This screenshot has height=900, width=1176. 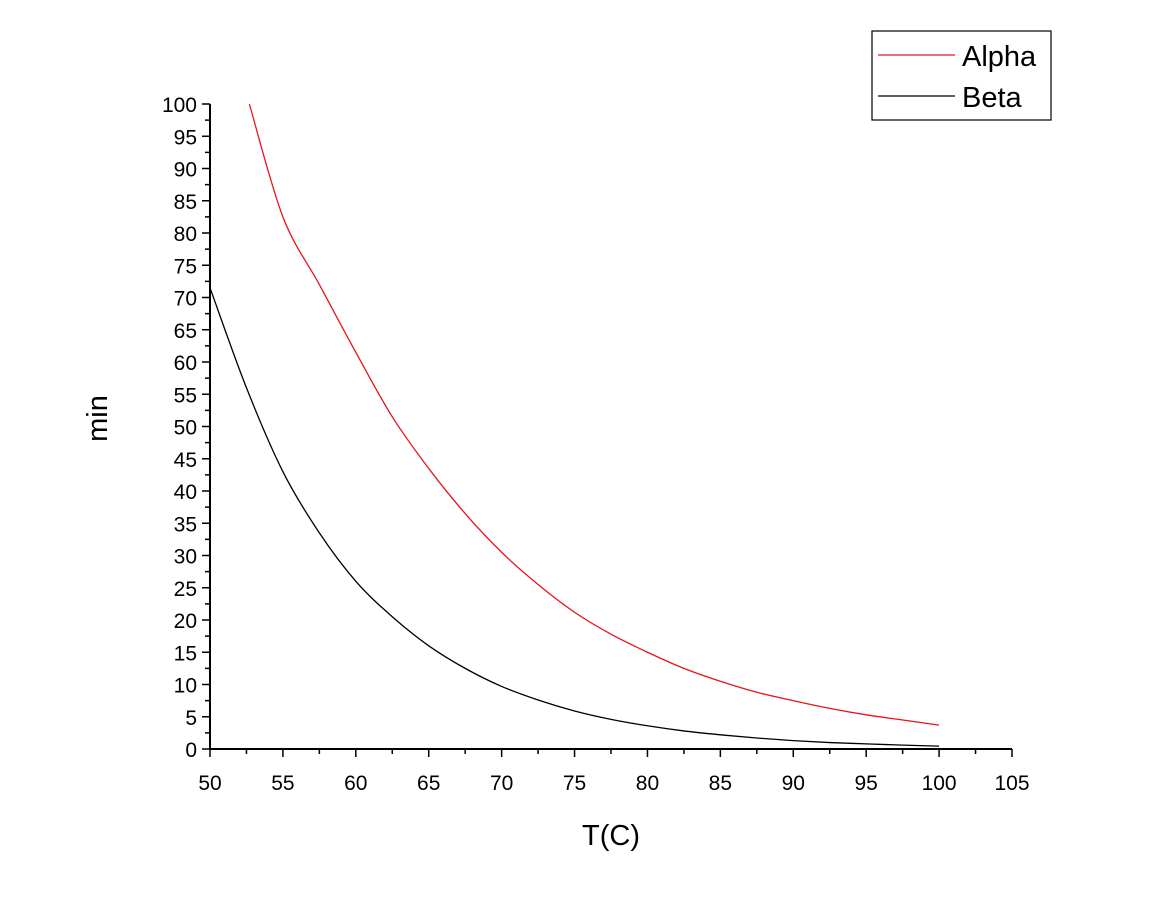 I want to click on x-axis-ticks: 50 55 60 65 70 75 80 85 90 95 100 105, so click(x=614, y=772).